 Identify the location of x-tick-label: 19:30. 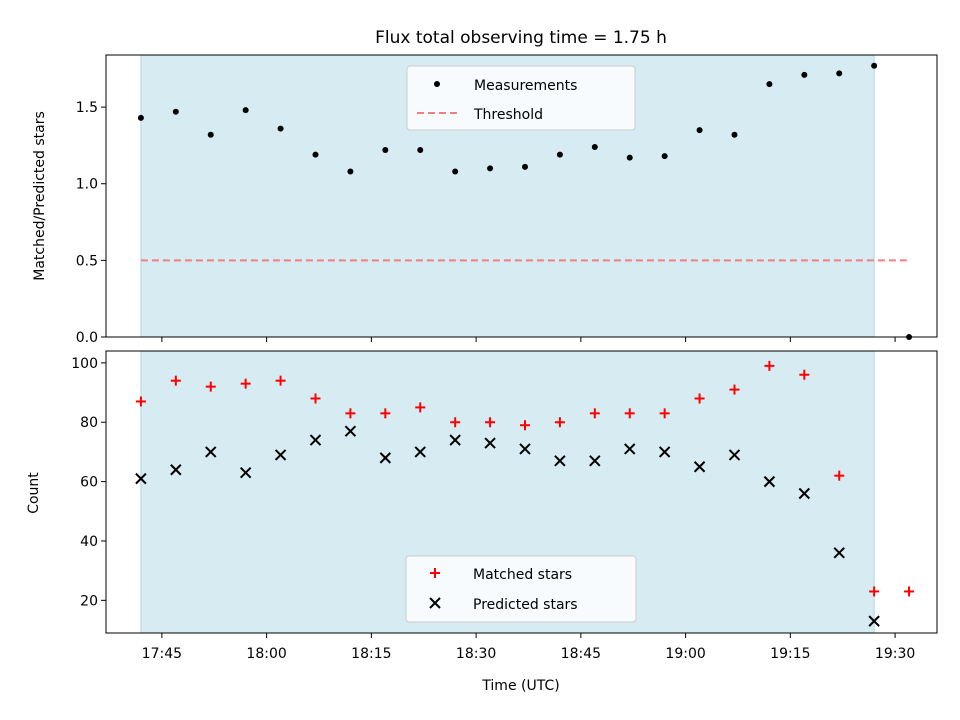
(895, 654).